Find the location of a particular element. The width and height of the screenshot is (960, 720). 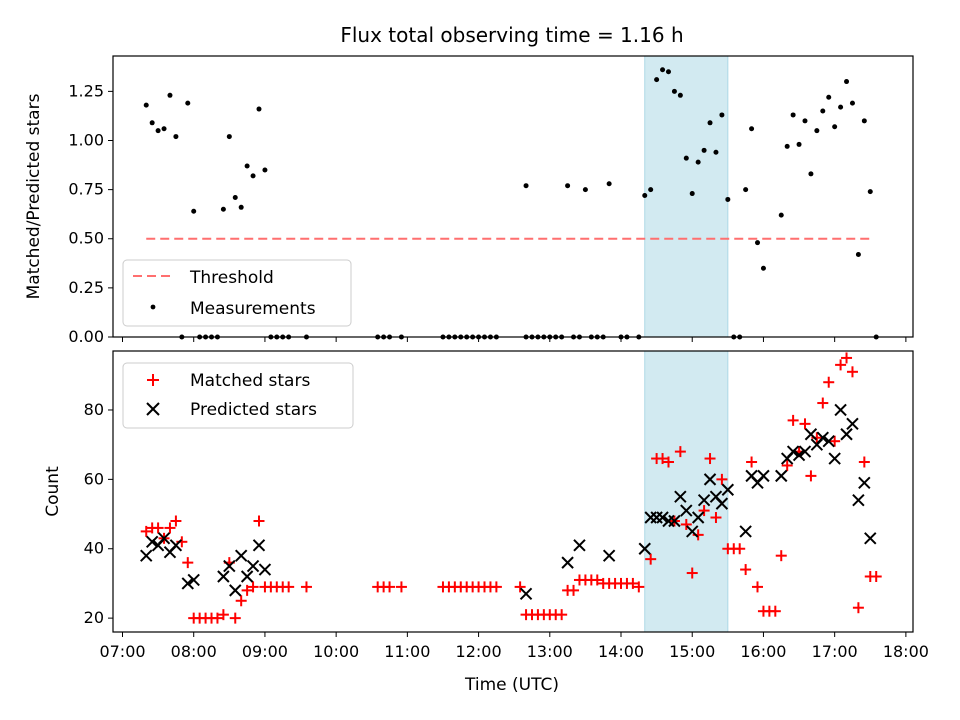

x-tick-label: 09:00 is located at coordinates (265, 651).